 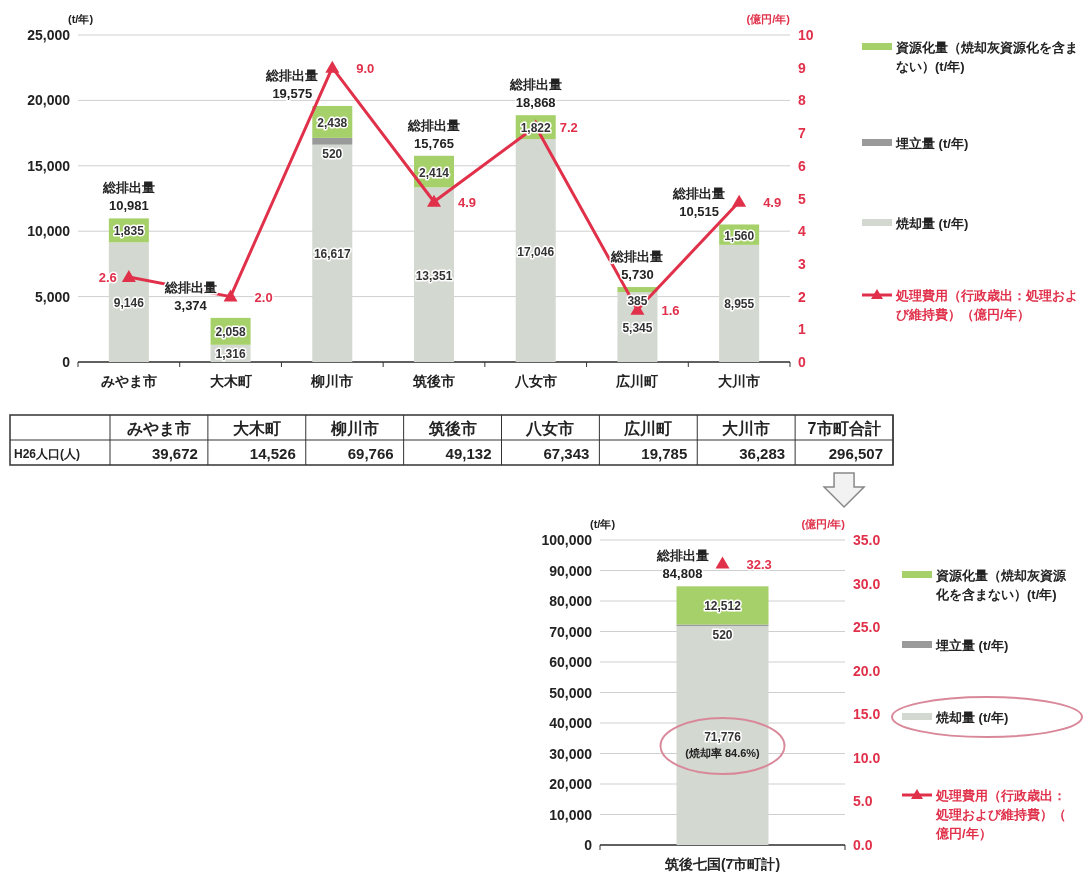 I want to click on y2-tick-label: 1, so click(x=802, y=329).